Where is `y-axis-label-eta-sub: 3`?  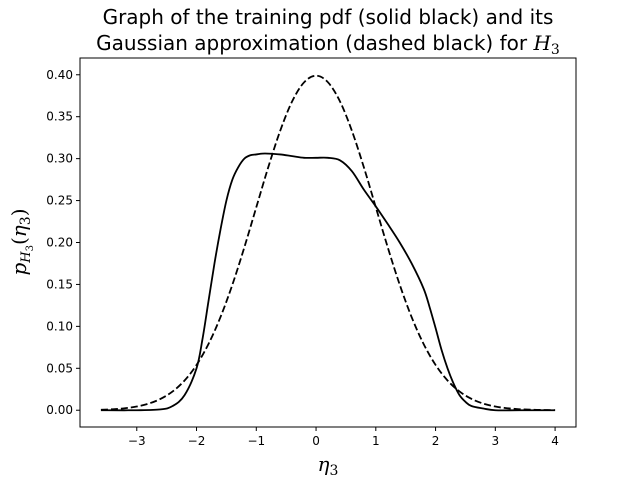
y-axis-label-eta-sub: 3 is located at coordinates (26, 220).